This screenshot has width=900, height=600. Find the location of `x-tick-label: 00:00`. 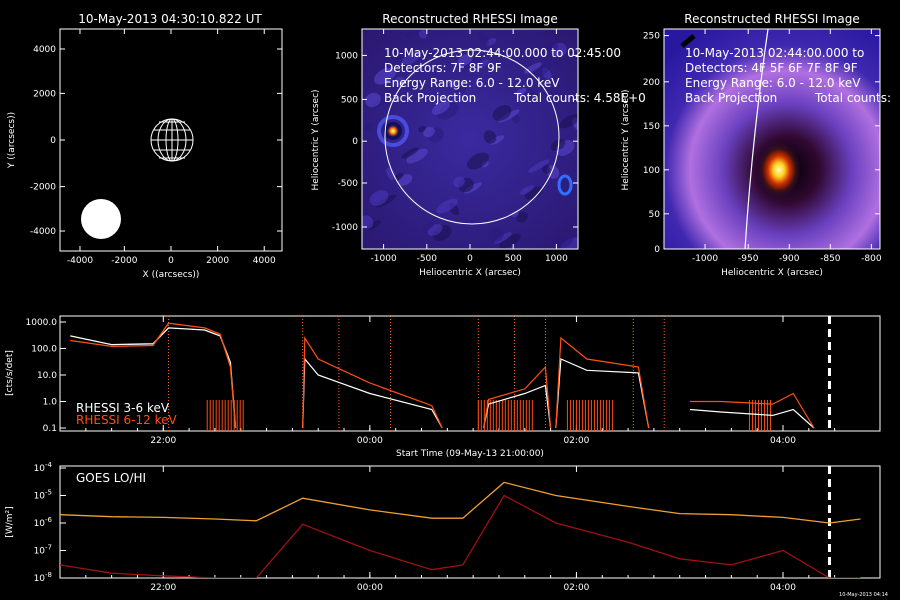

x-tick-label: 00:00 is located at coordinates (370, 441).